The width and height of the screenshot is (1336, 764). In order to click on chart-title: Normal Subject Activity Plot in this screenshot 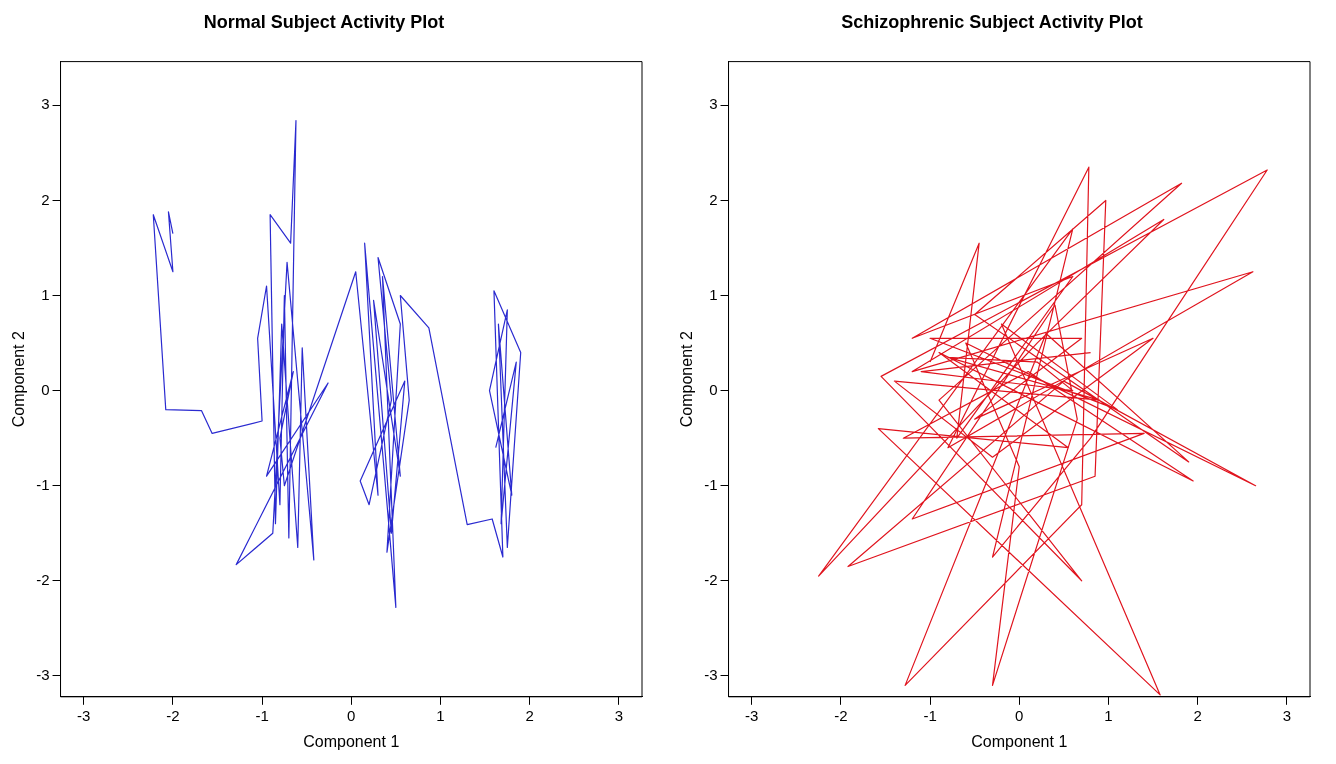, I will do `click(324, 21)`.